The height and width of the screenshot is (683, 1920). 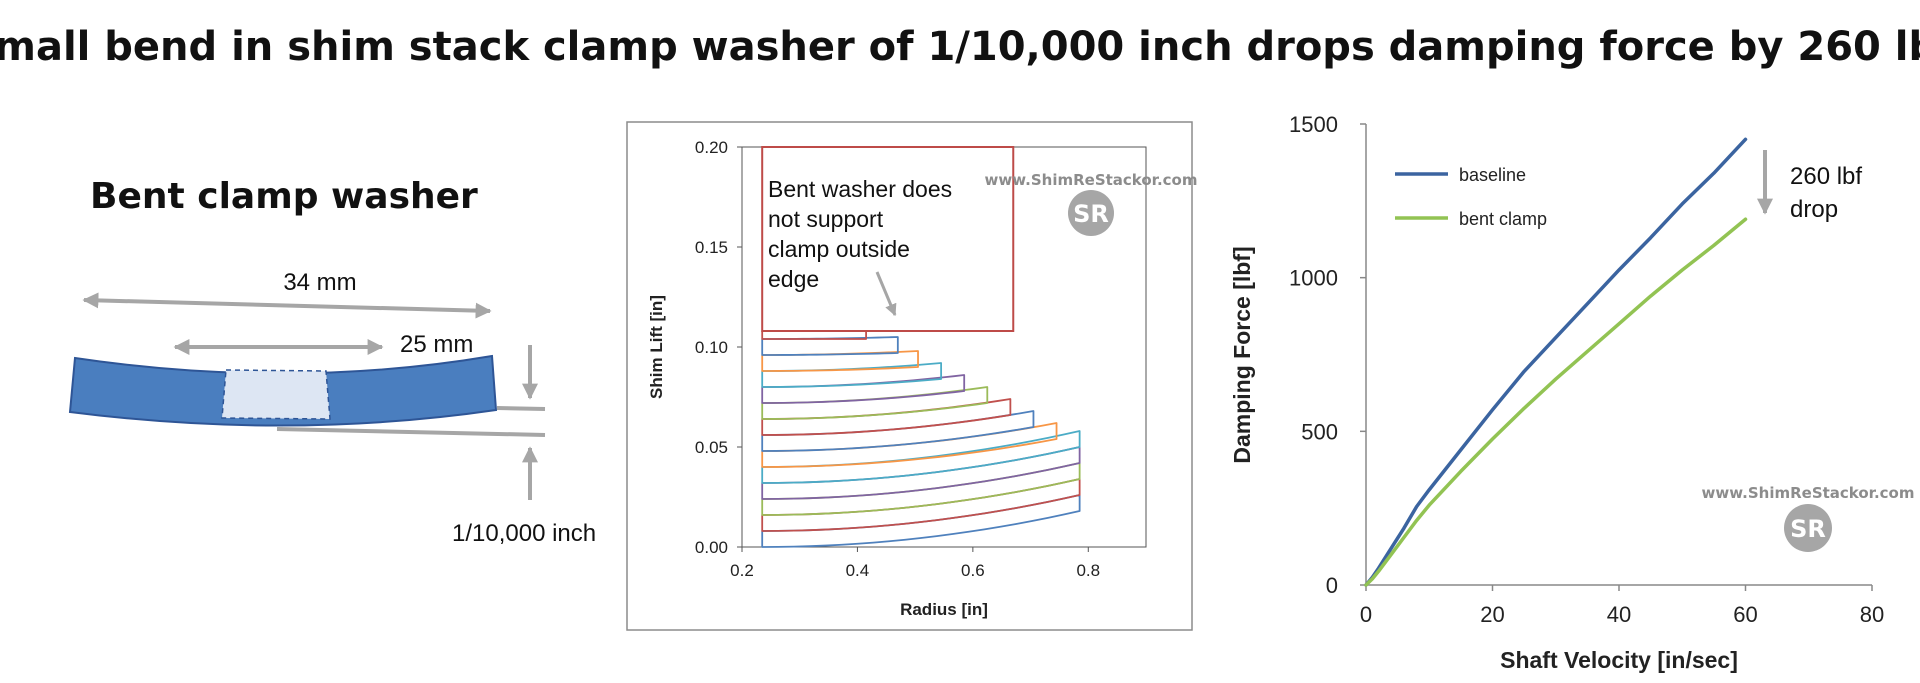 I want to click on drop-annotation-line: drop, so click(x=1814, y=209).